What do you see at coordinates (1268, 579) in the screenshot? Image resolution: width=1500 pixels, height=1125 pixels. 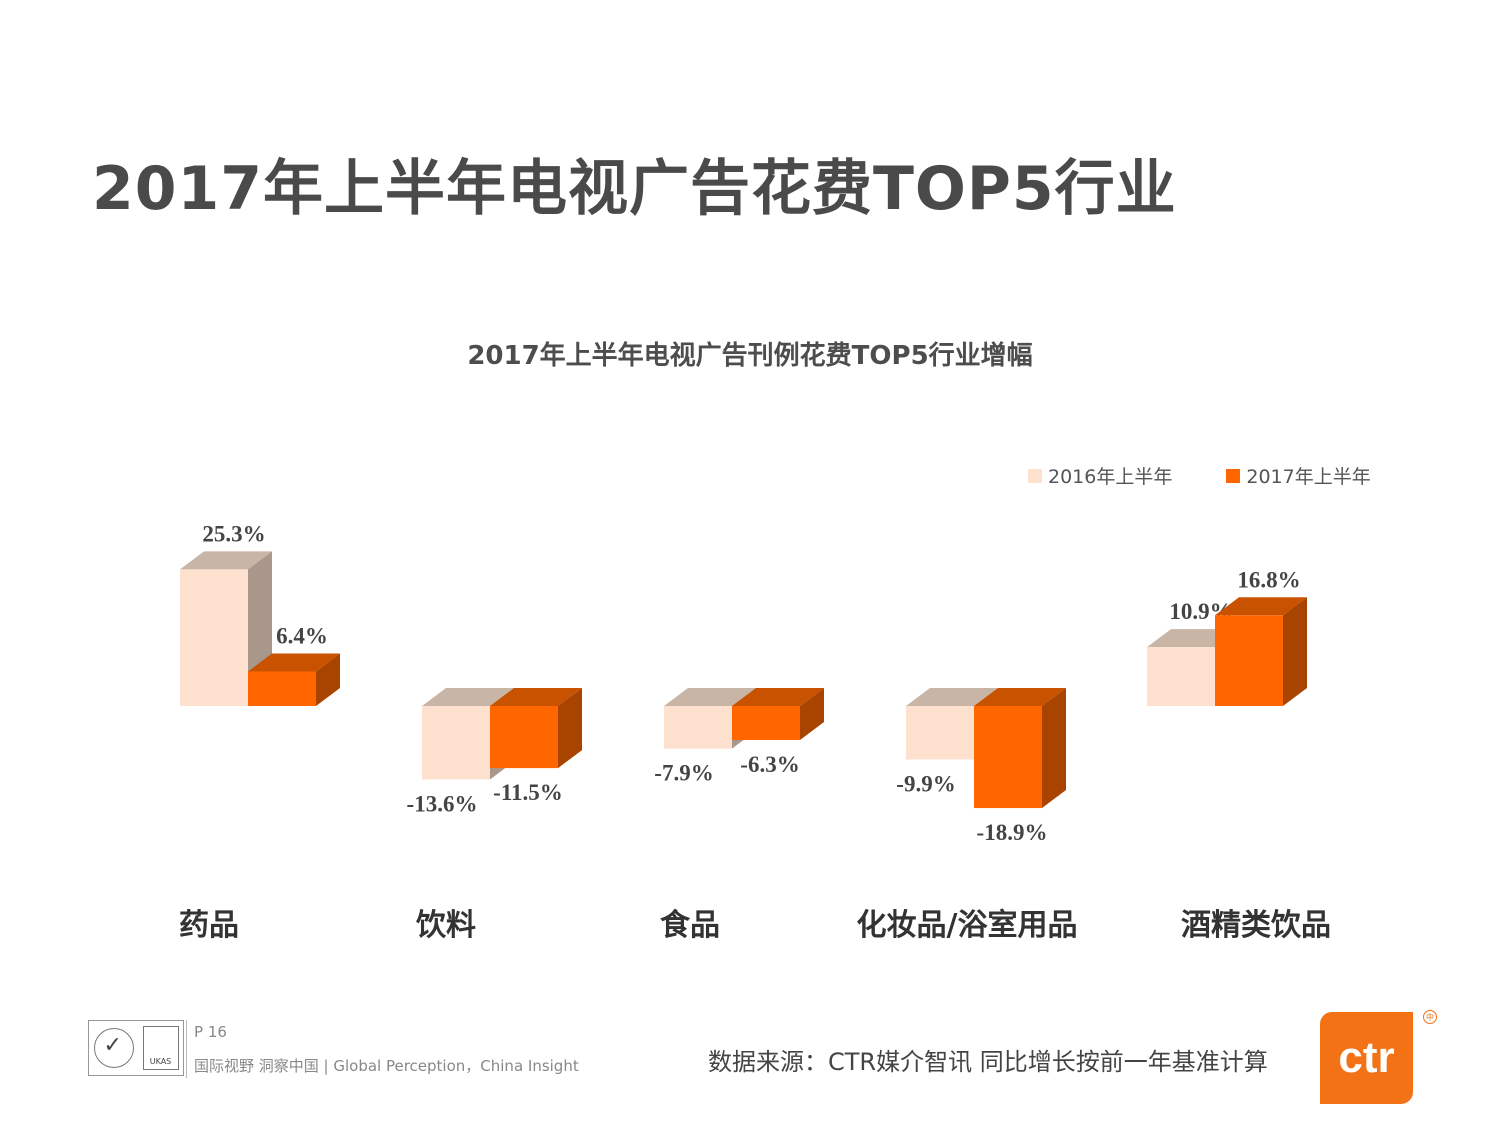 I see `data-label: 16.8%` at bounding box center [1268, 579].